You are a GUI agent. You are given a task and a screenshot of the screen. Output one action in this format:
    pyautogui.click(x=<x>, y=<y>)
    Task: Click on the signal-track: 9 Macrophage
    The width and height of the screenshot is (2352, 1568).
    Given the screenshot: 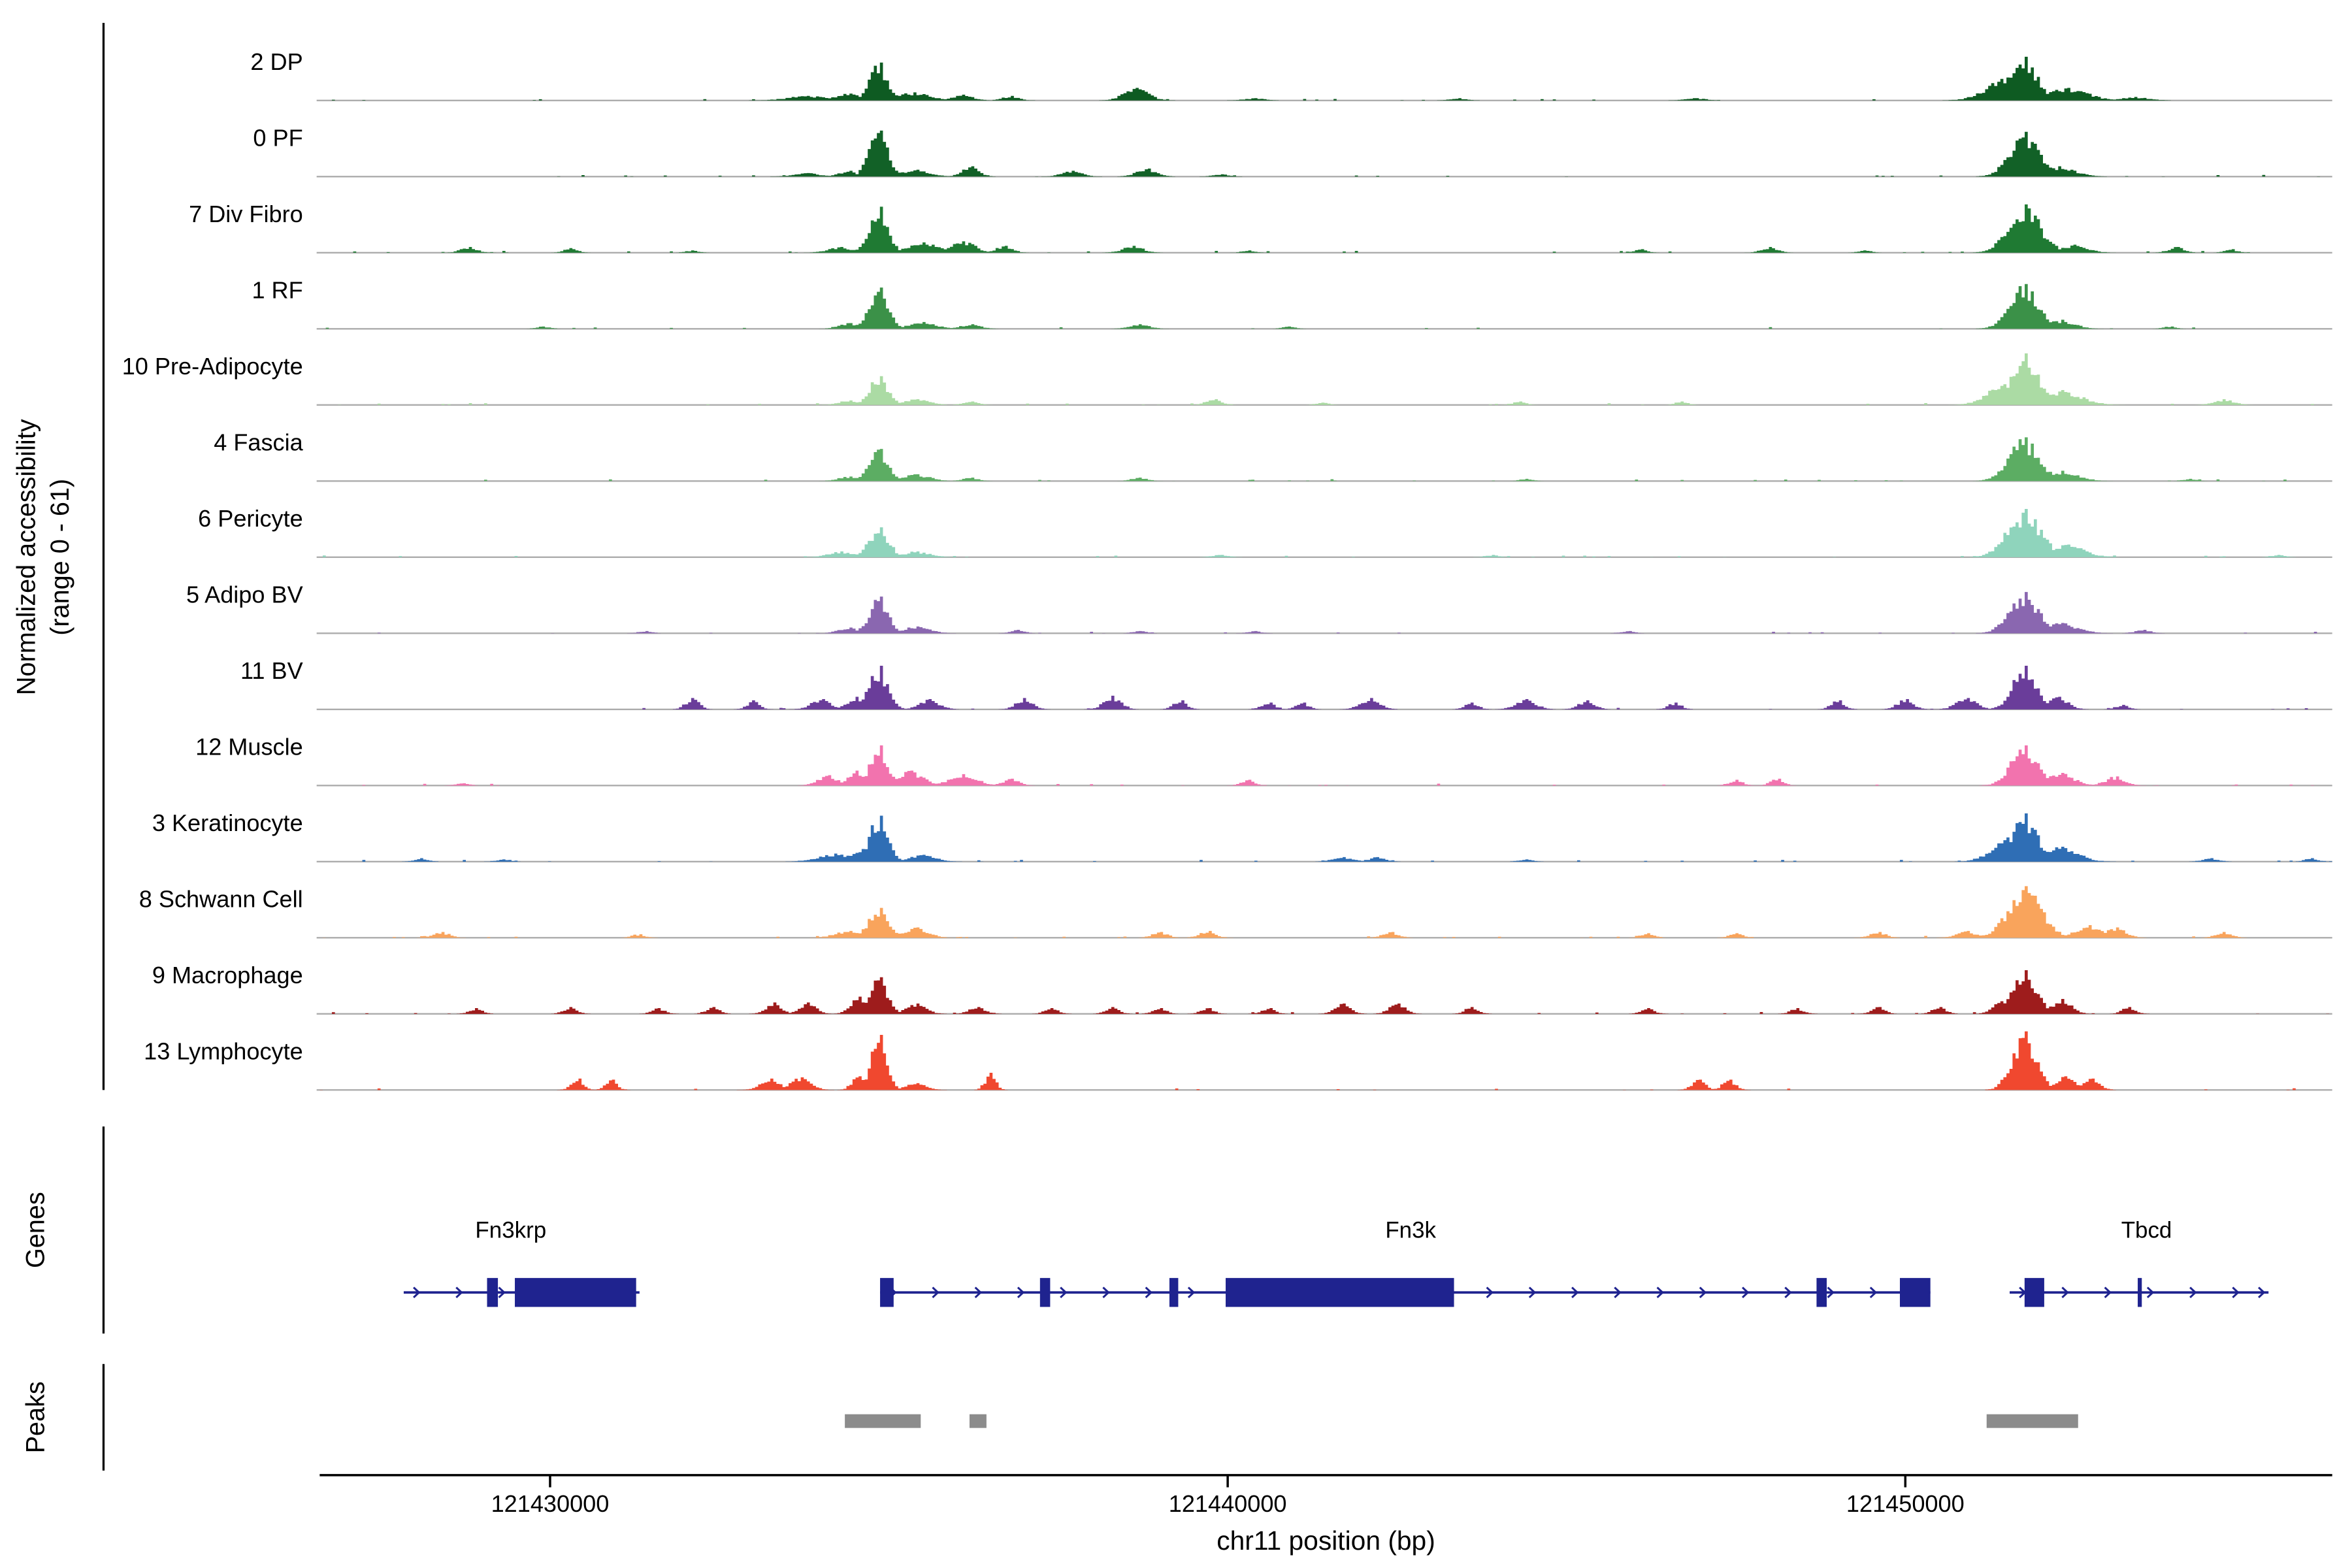 What is the action you would take?
    pyautogui.click(x=1242, y=988)
    